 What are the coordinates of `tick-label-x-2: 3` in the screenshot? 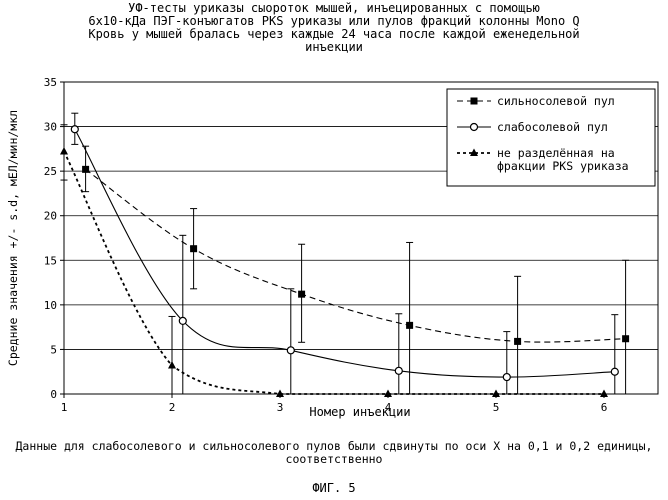 It's located at (280, 407).